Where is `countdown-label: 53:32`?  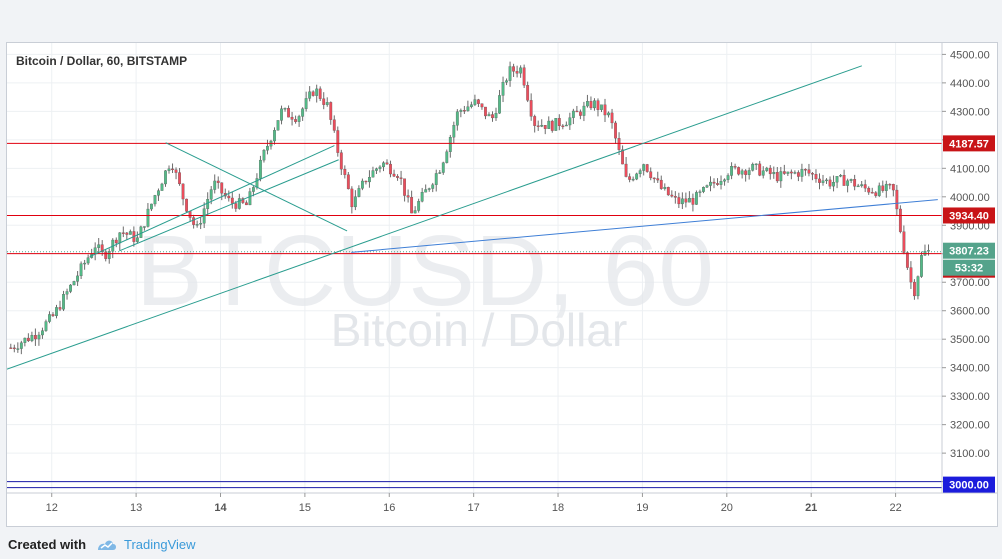
countdown-label: 53:32 is located at coordinates (969, 269).